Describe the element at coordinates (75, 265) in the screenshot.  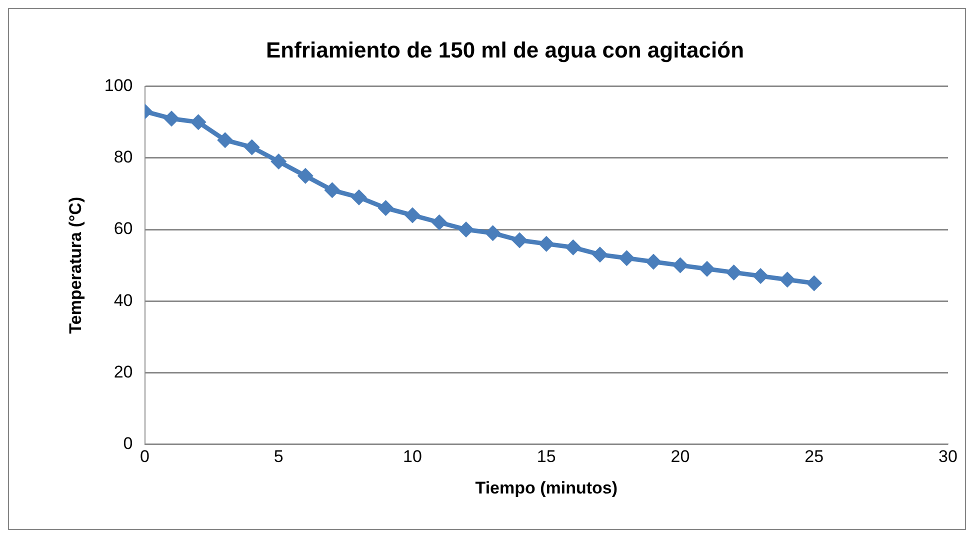
I see `y-axis-title: Temperatura (°C)` at that location.